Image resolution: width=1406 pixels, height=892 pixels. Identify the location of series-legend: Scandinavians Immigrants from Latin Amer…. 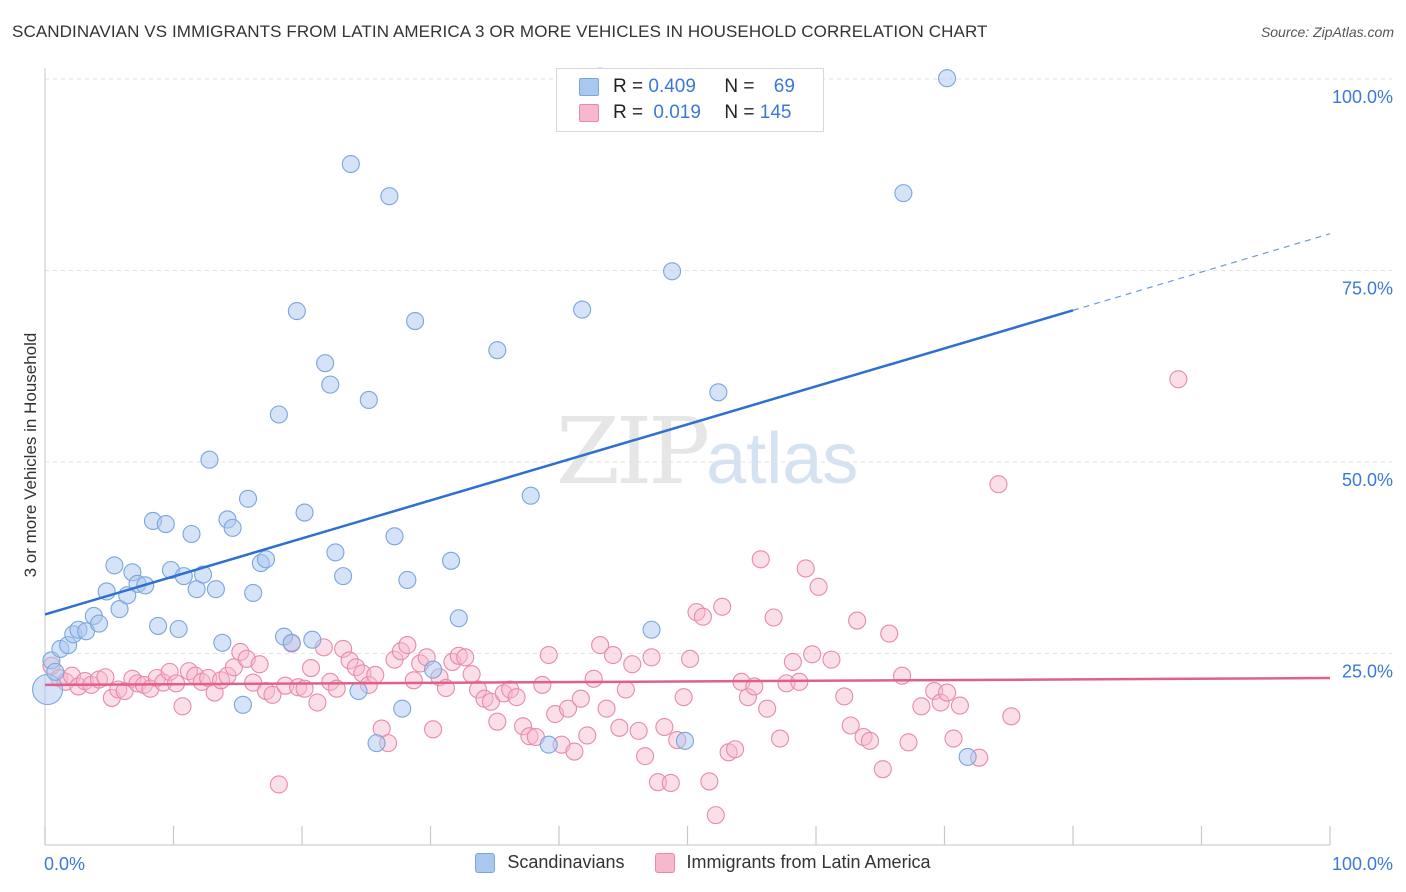
(703, 862).